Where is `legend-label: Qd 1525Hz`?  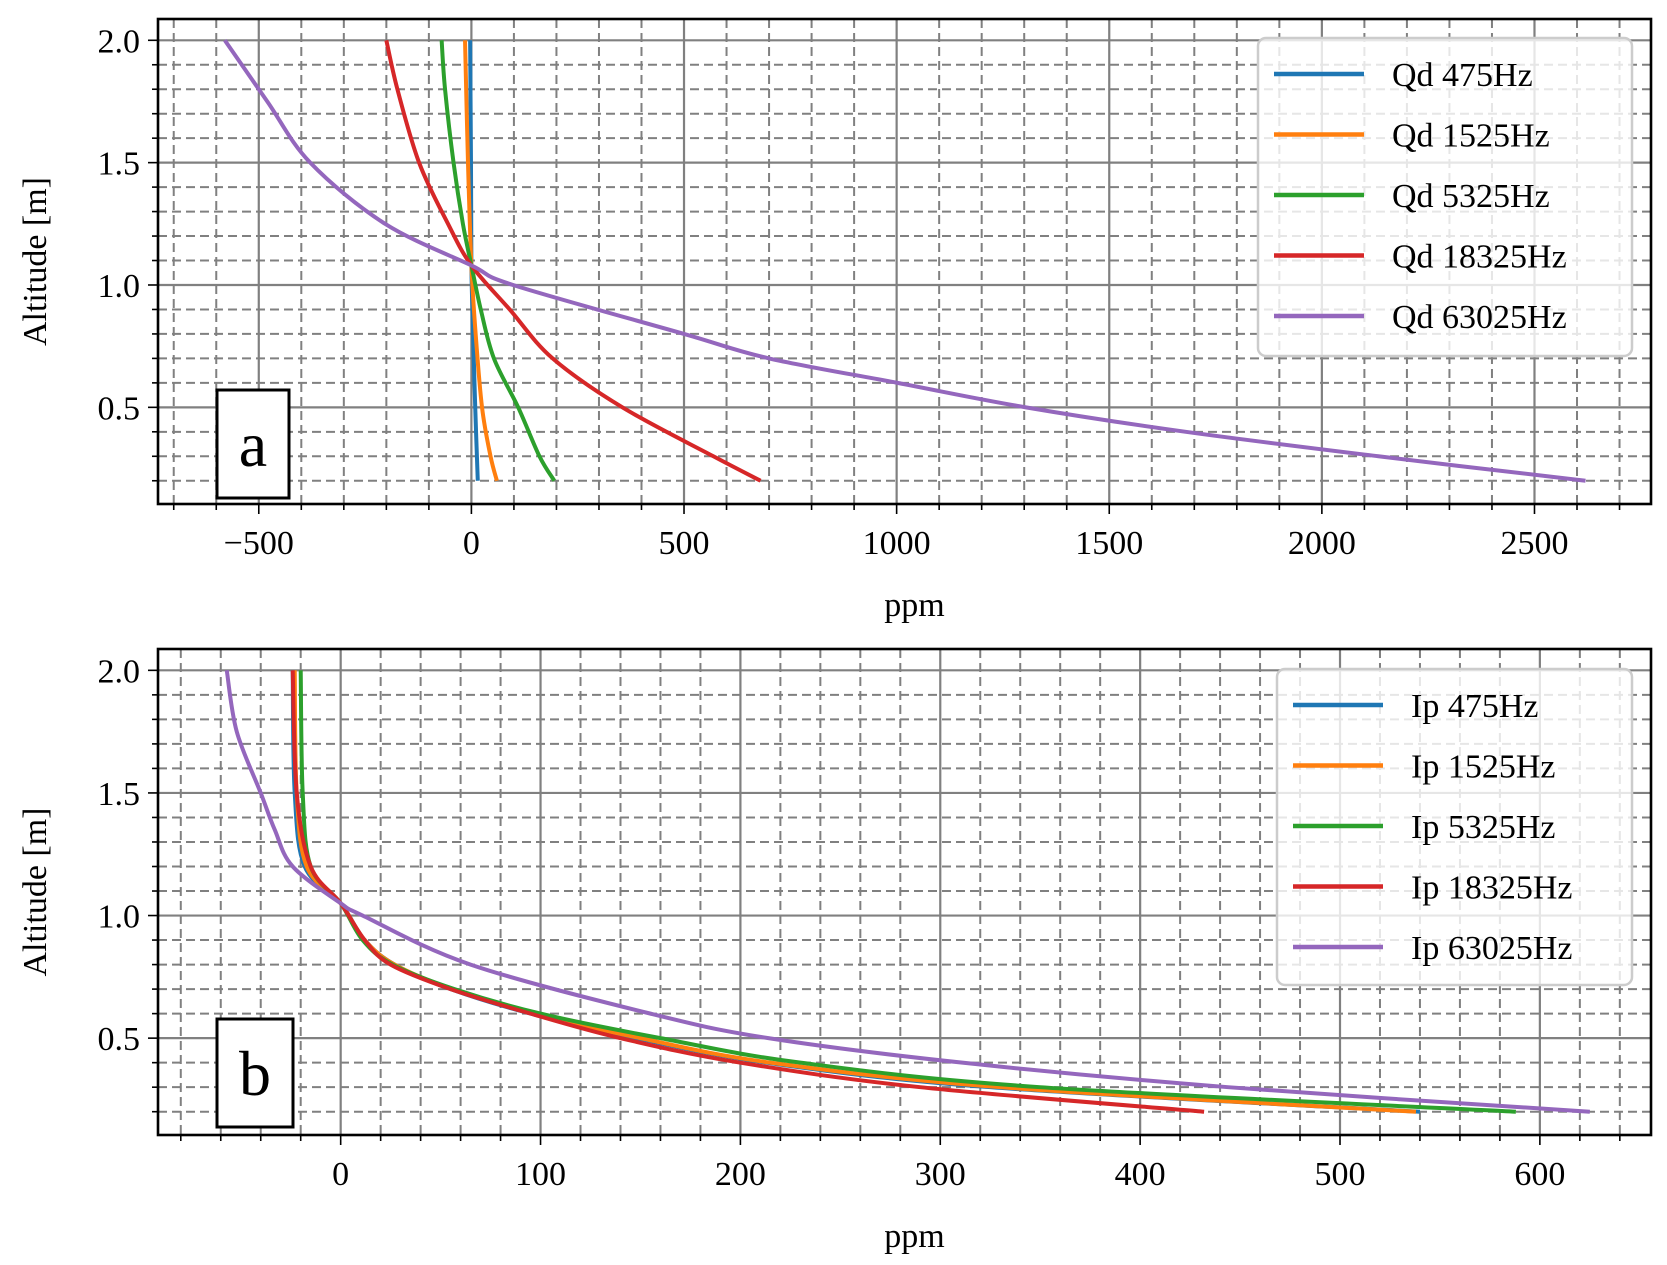 legend-label: Qd 1525Hz is located at coordinates (1471, 136).